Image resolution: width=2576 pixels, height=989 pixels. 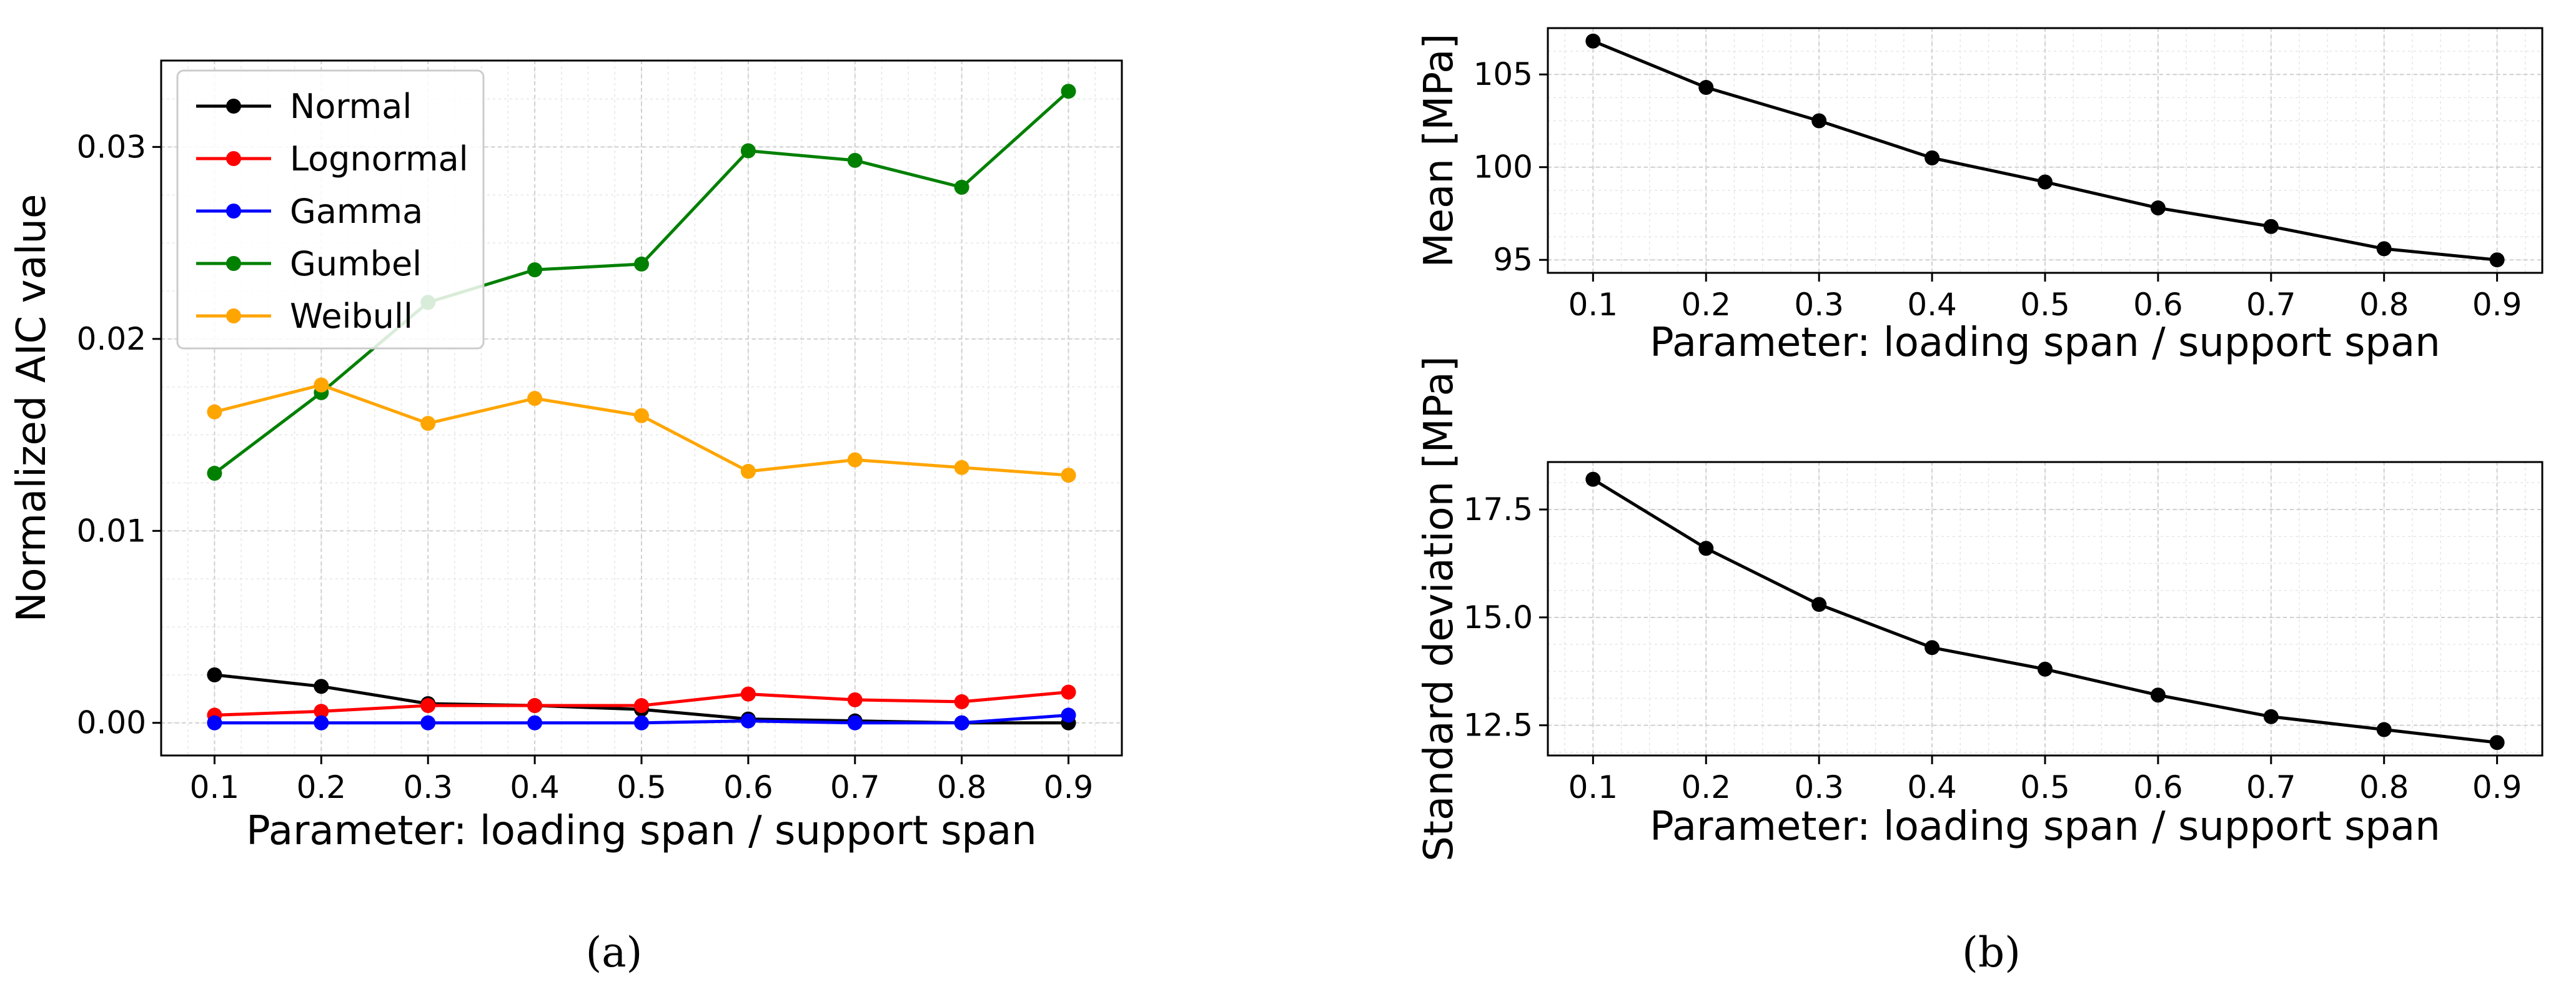 I want to click on panel-b-std-ticks: 0.1 0.2 0.3 0.4 0.5 0.6 0.7 0.8 0.9 12.5 15.0 17.5, so click(x=1993, y=648).